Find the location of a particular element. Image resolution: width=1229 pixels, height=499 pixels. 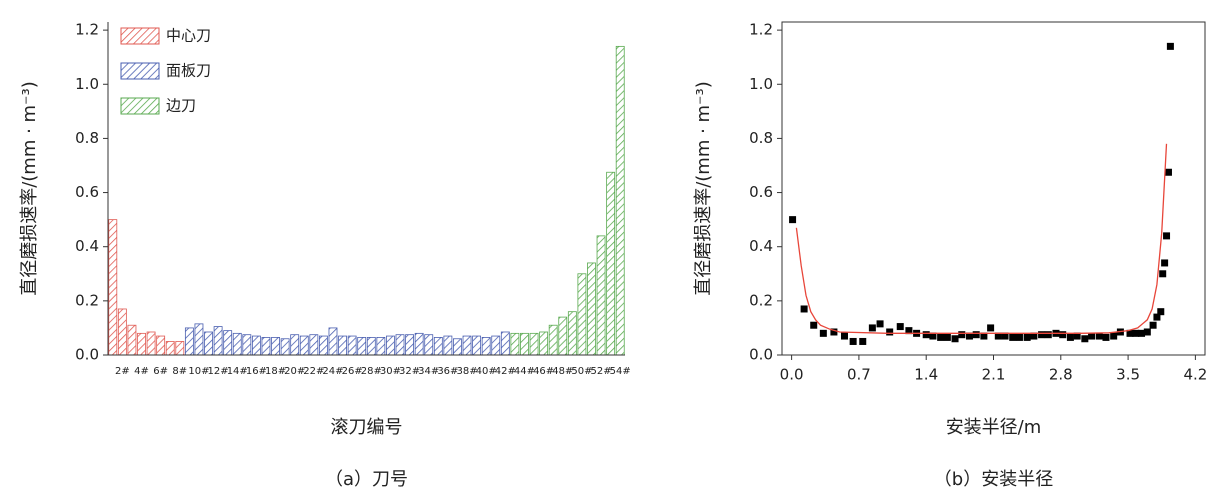

x-tick-label: 0.0 is located at coordinates (792, 375).